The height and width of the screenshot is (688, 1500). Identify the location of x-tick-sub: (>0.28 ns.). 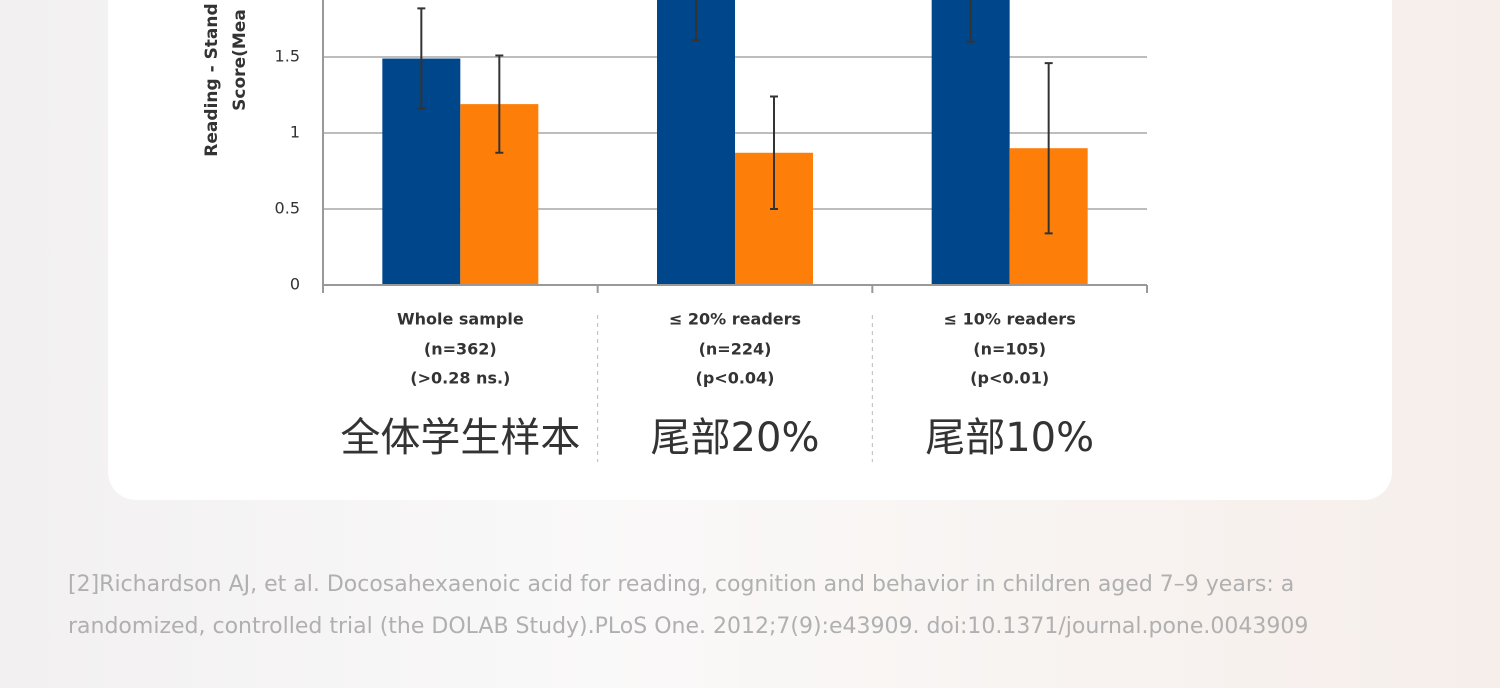
(460, 378).